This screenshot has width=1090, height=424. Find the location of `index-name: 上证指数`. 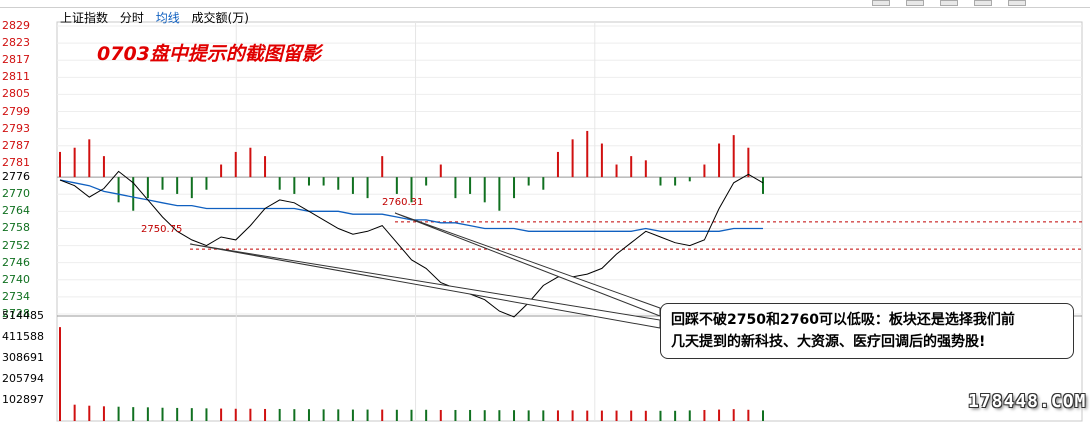

index-name: 上证指数 is located at coordinates (84, 18).